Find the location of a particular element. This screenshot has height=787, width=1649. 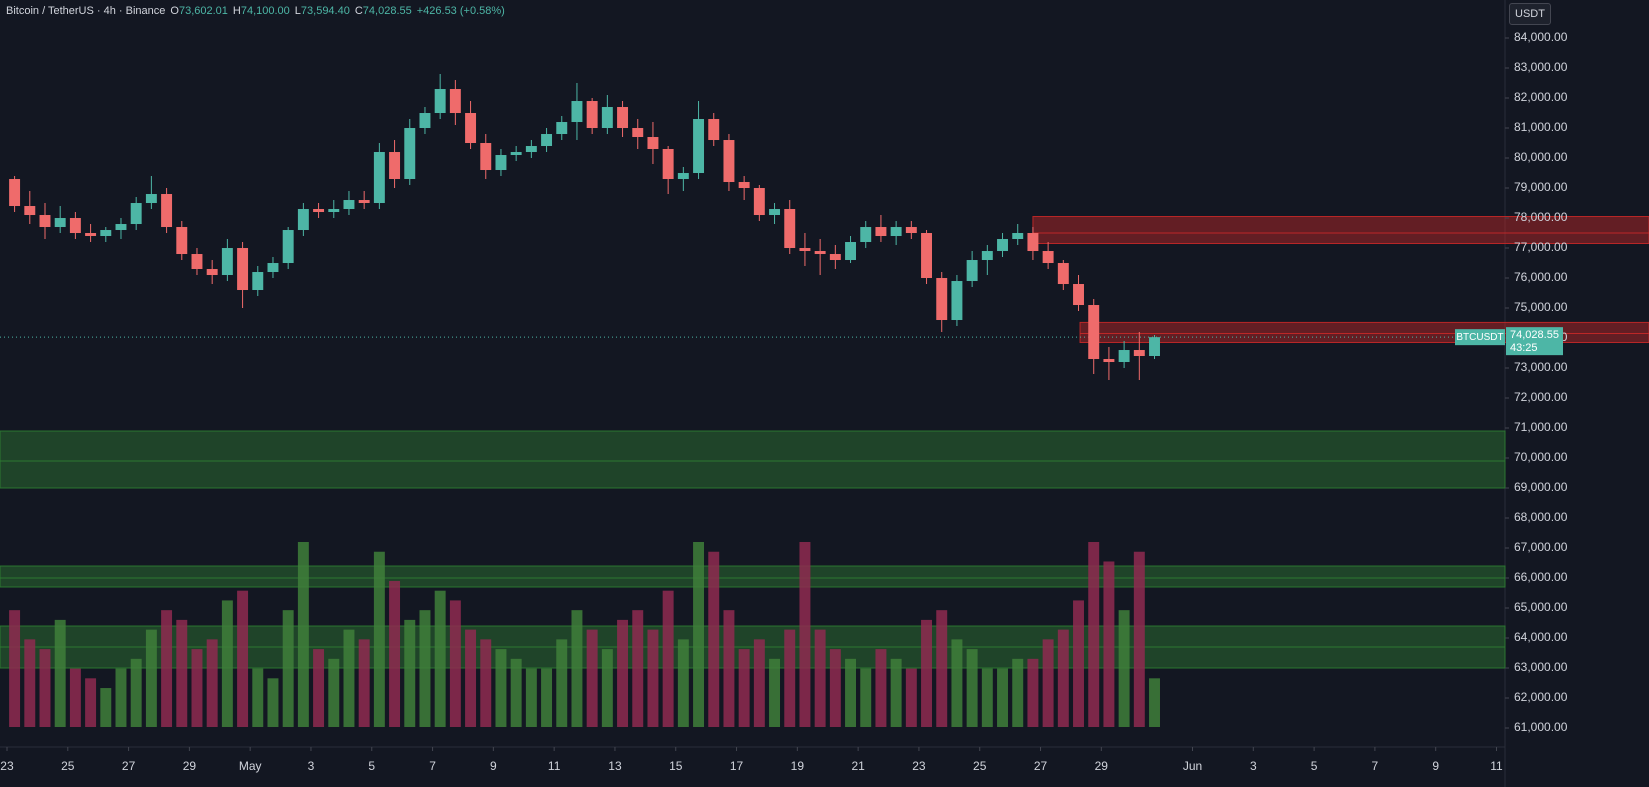

y-tick-label: 65,000.00 is located at coordinates (1541, 607).